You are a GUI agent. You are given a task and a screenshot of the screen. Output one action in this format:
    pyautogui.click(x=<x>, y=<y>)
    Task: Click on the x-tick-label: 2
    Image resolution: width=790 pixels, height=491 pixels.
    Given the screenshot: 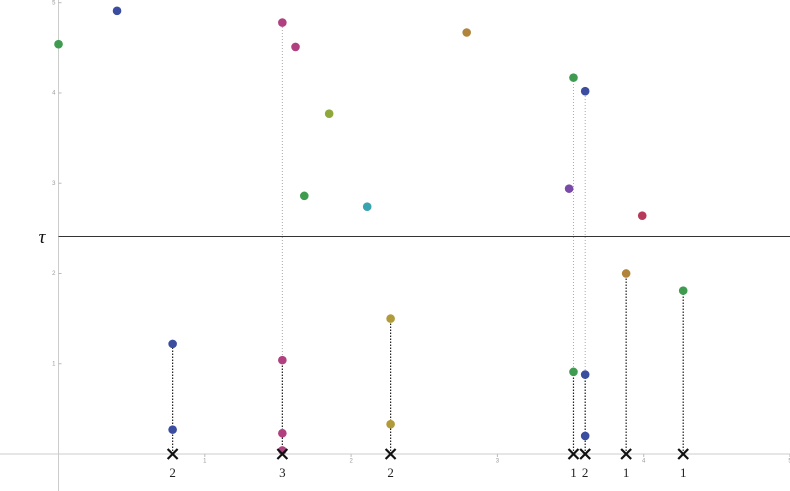 What is the action you would take?
    pyautogui.click(x=351, y=462)
    